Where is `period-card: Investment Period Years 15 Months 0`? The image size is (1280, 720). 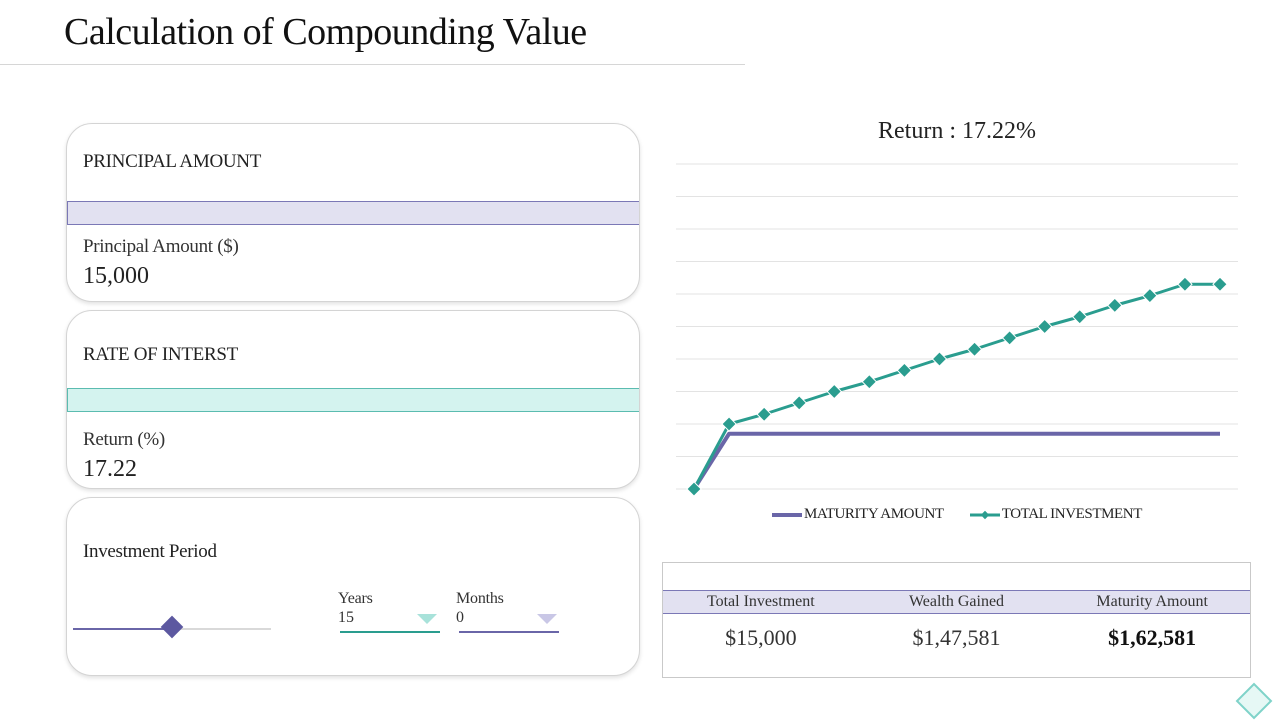 period-card: Investment Period Years 15 Months 0 is located at coordinates (353, 586).